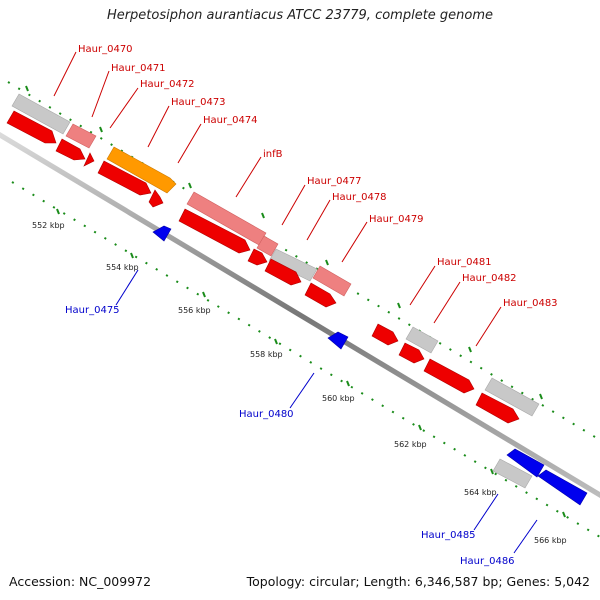  I want to click on gene-label: Haur_0485, so click(448, 535).